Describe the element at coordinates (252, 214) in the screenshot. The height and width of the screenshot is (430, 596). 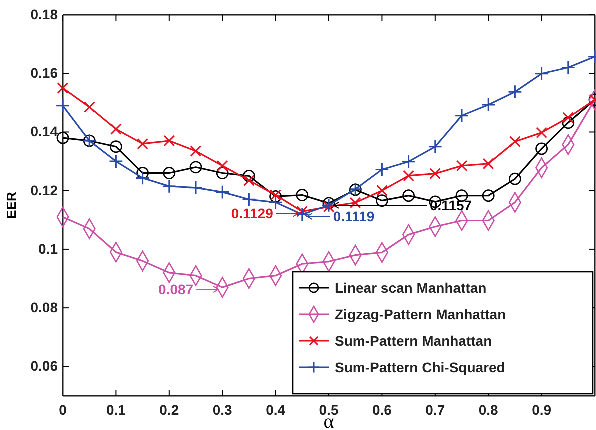
I see `annotation: 0.1129` at that location.